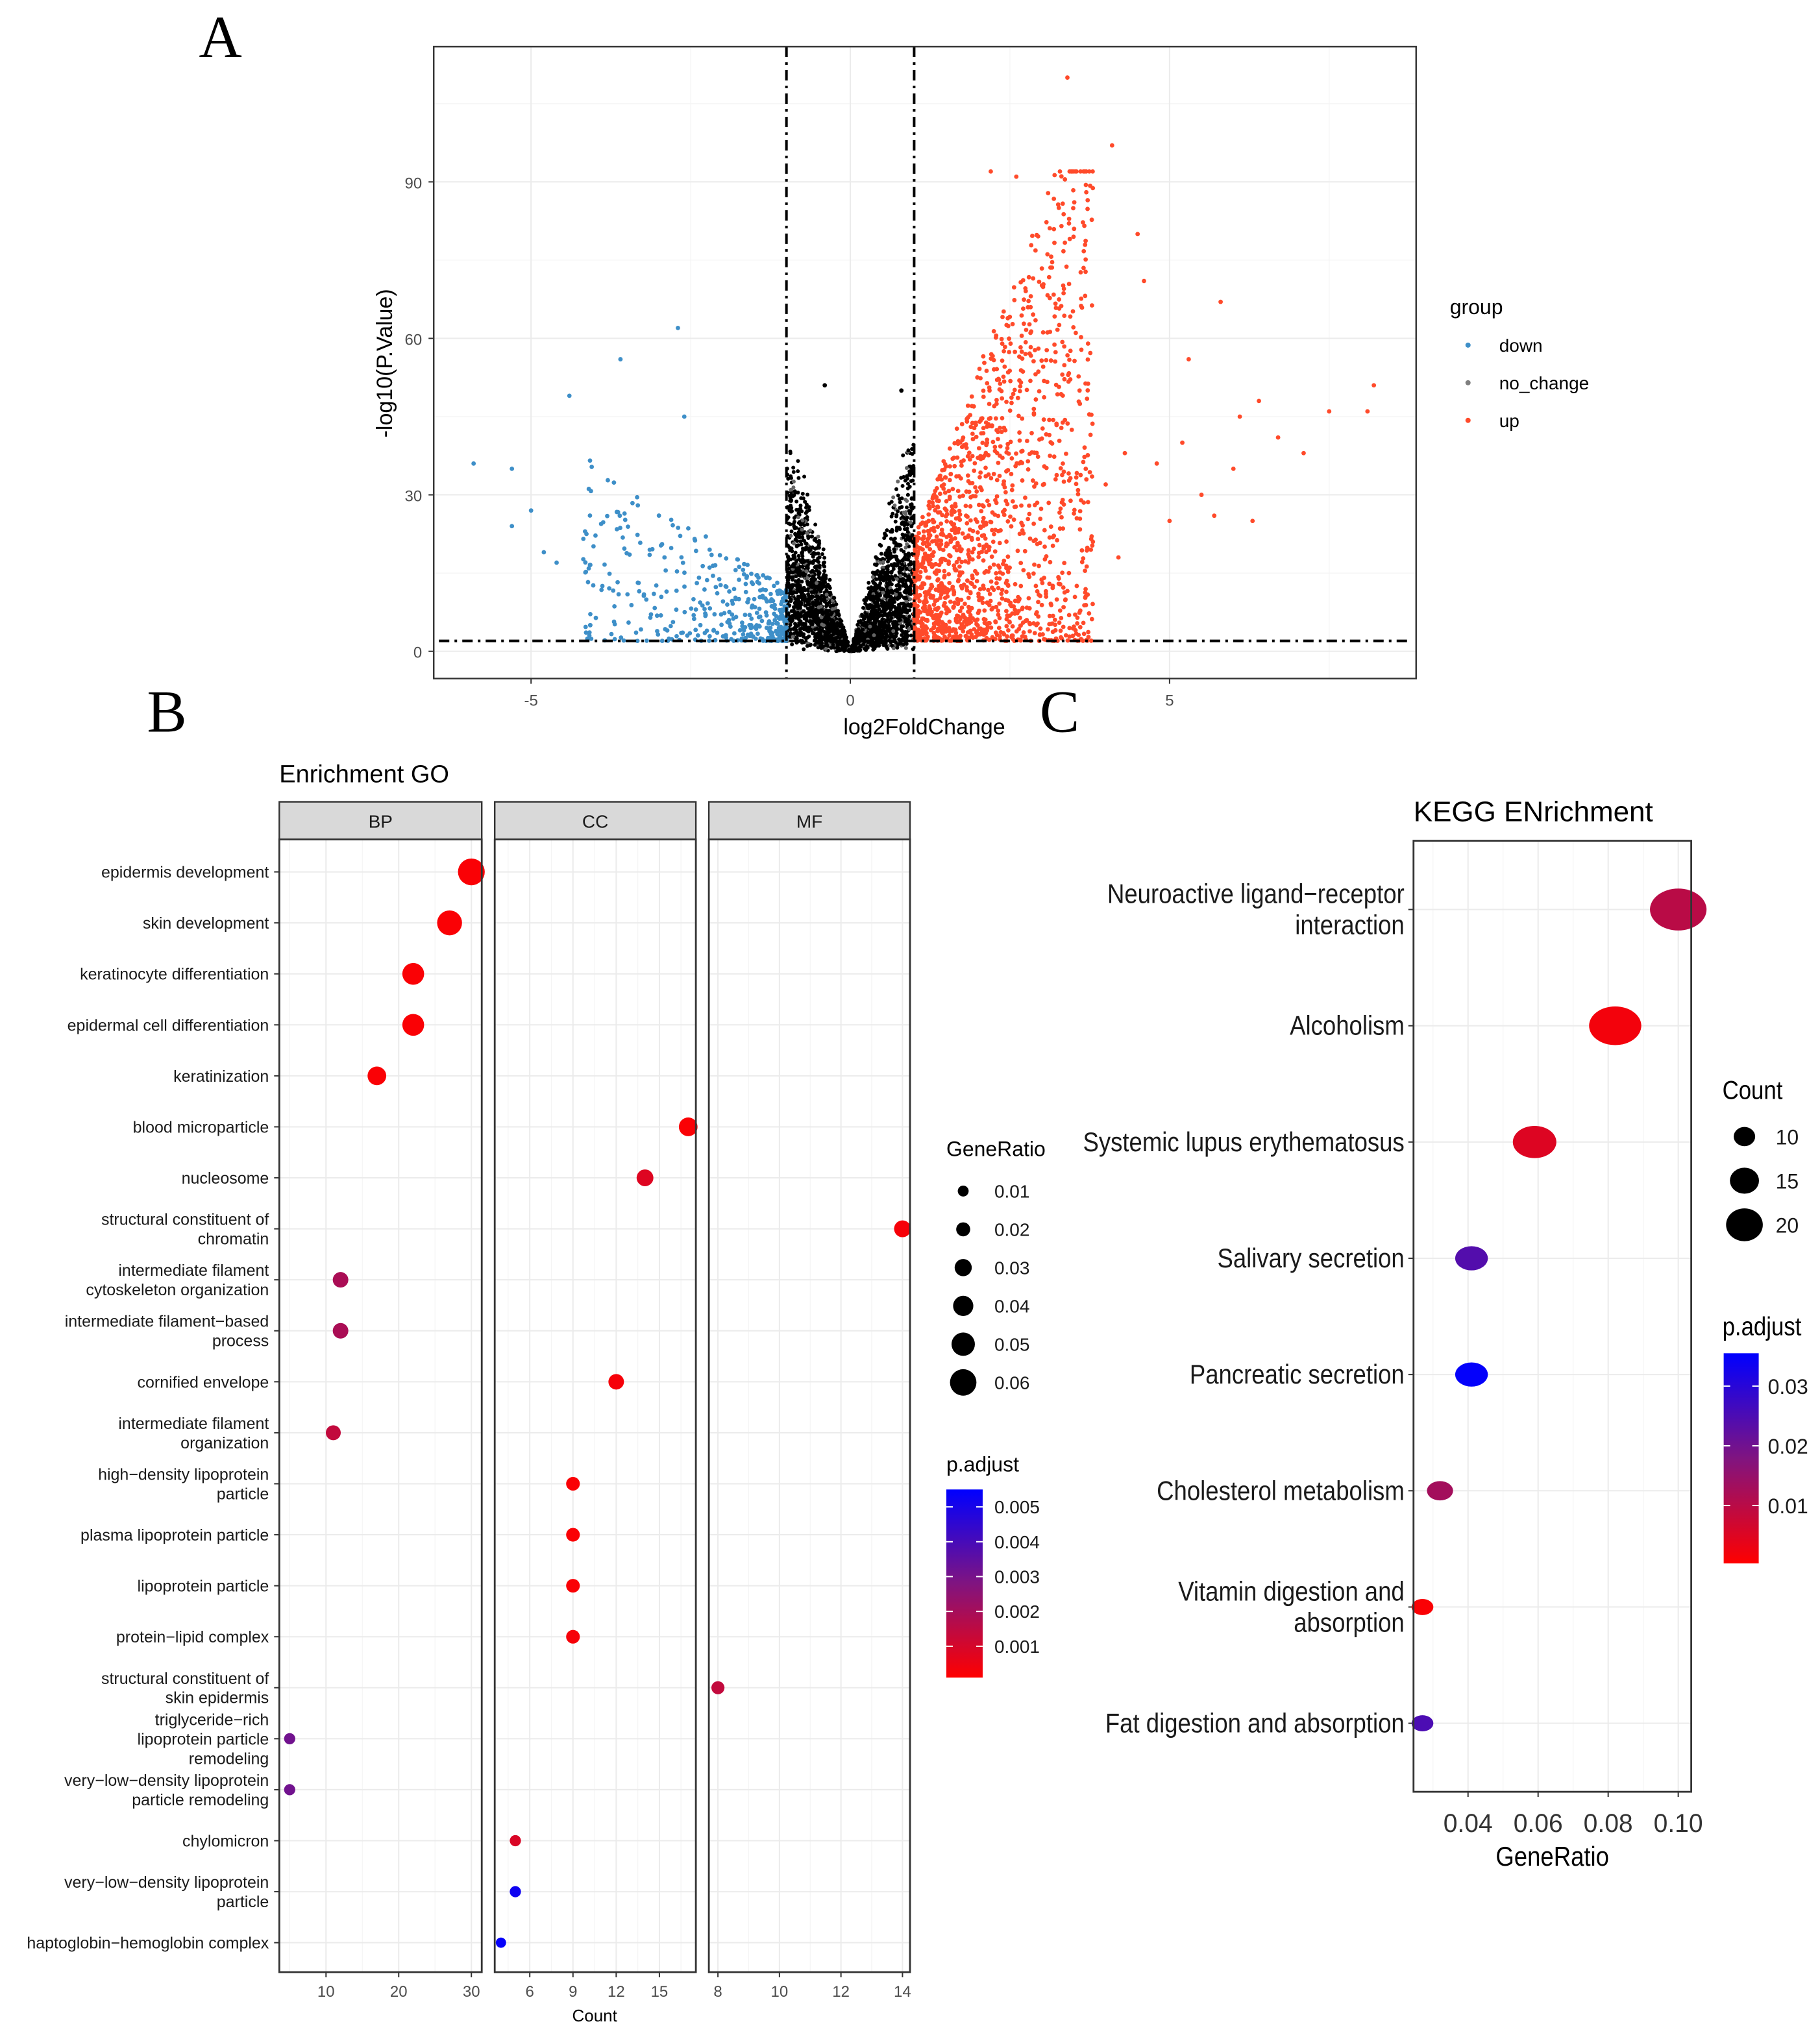  I want to click on color-legend-label: 0.001, so click(1017, 1647).